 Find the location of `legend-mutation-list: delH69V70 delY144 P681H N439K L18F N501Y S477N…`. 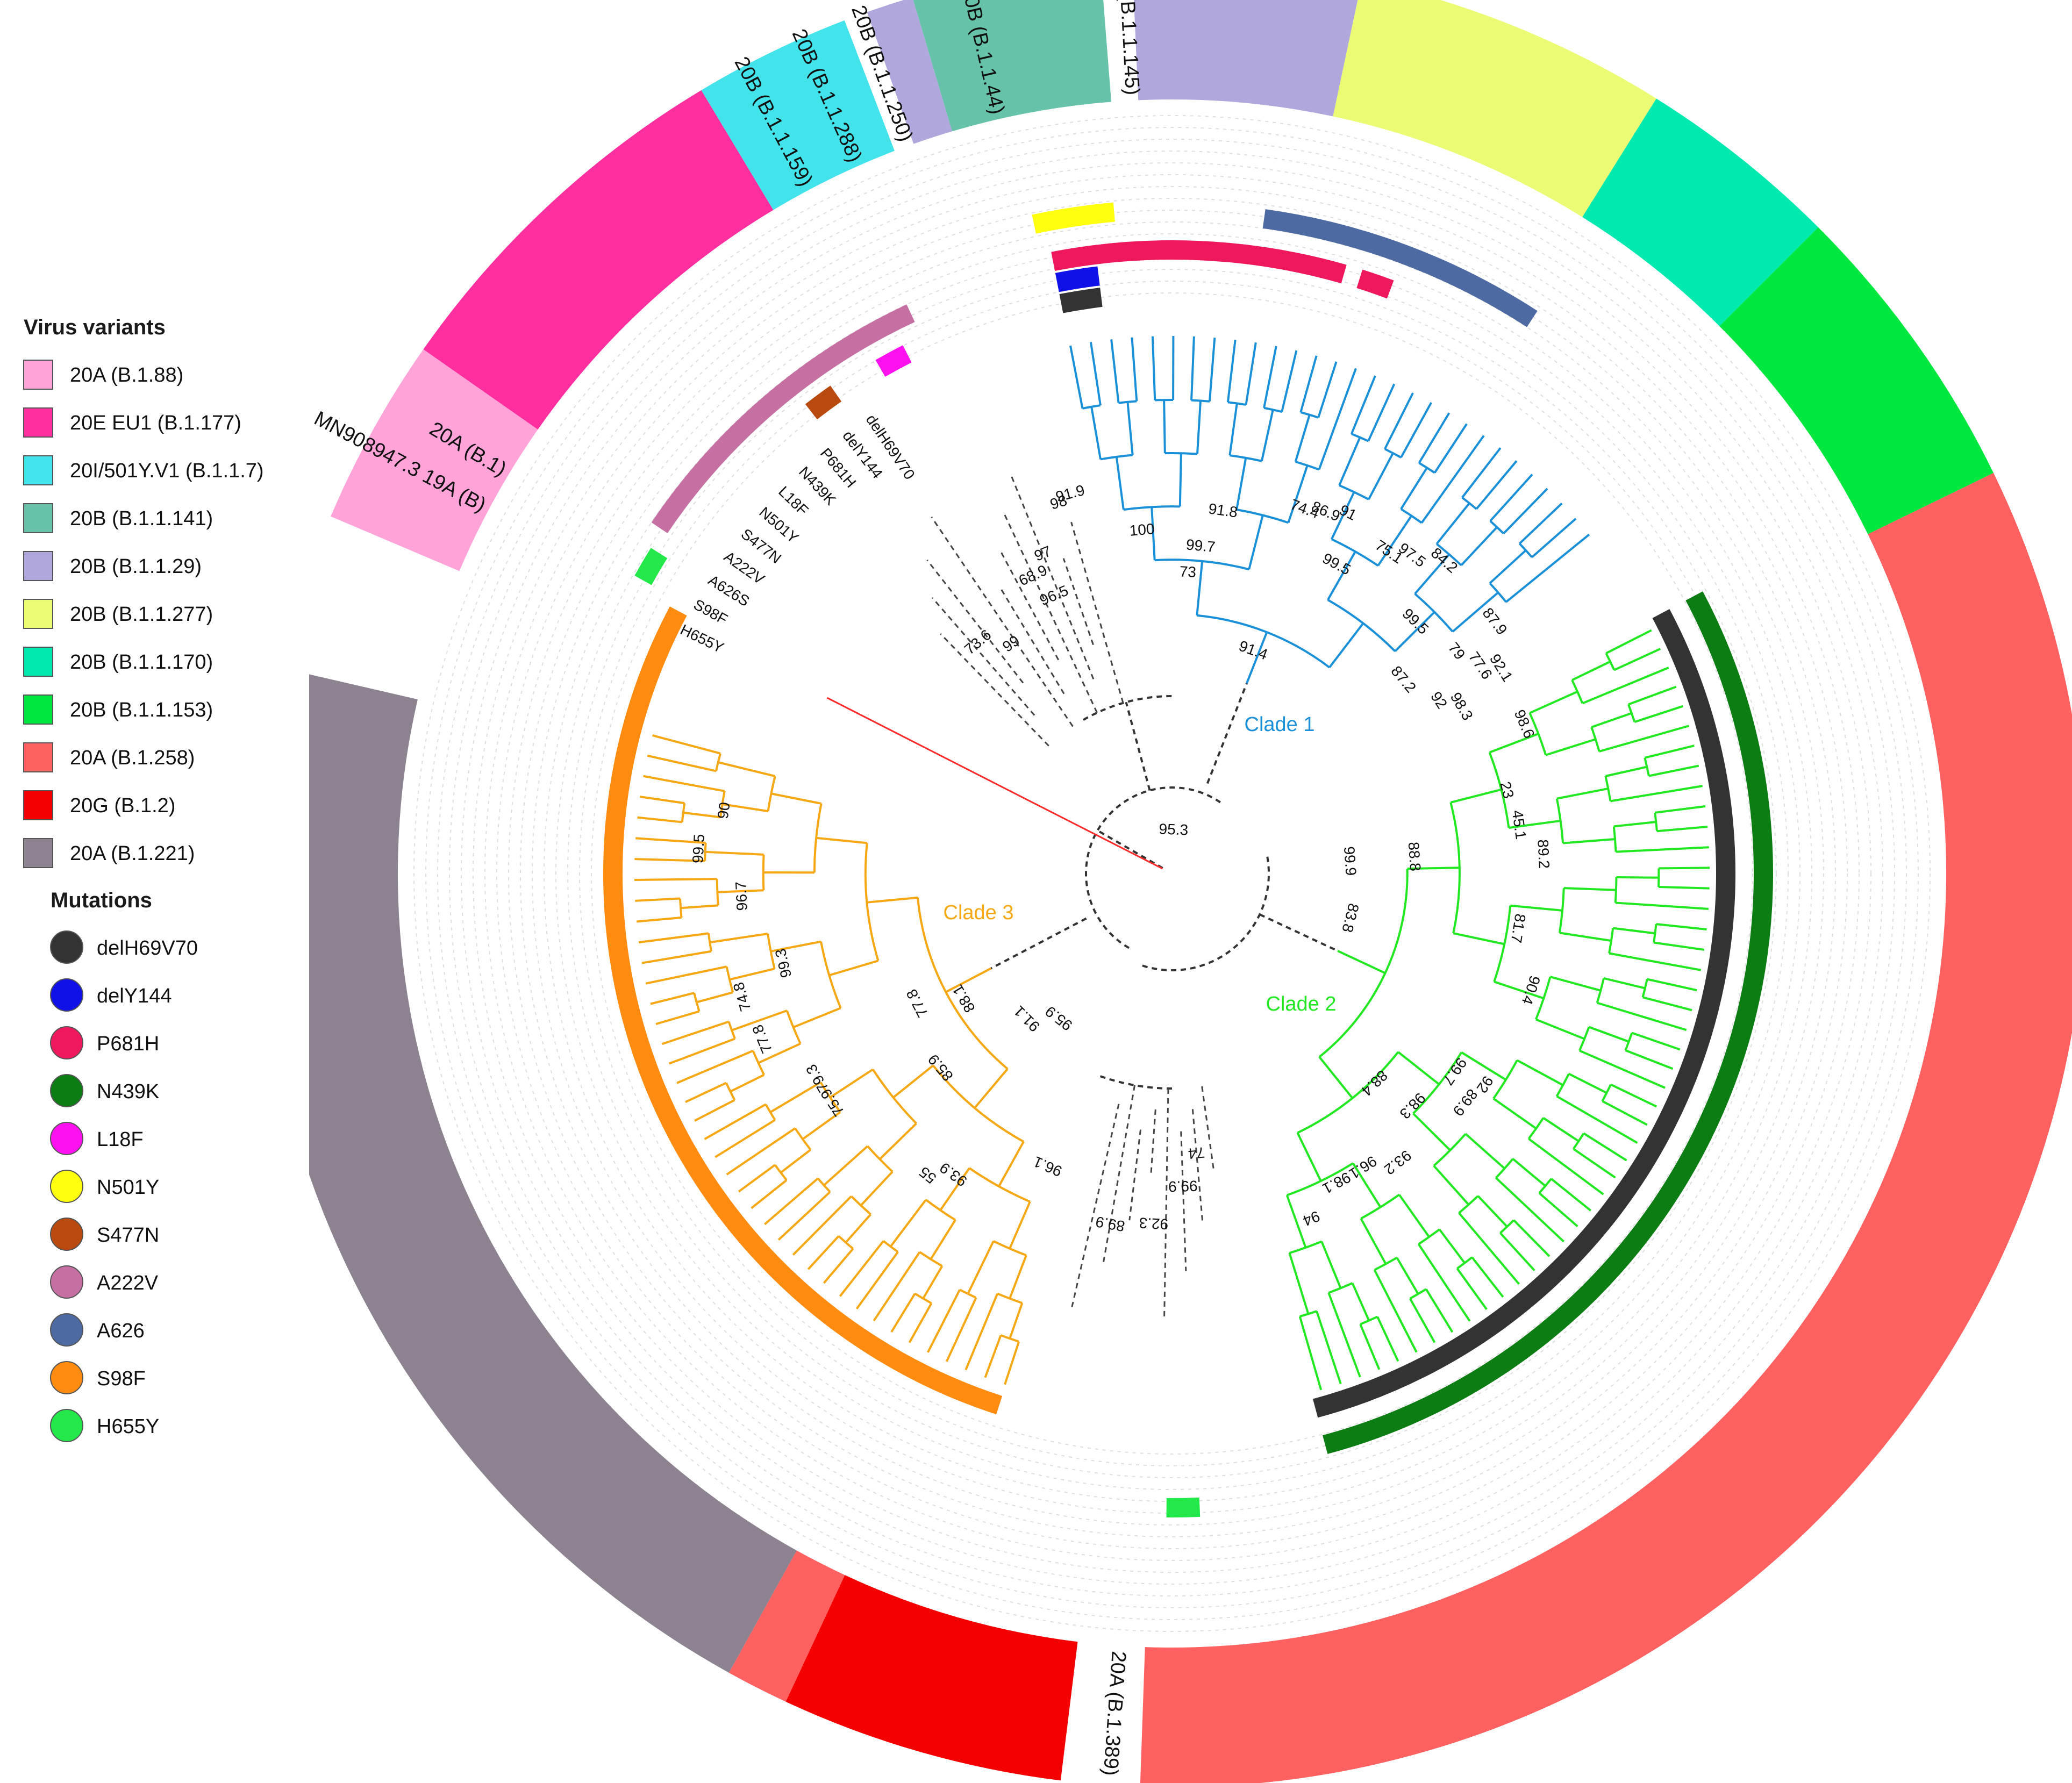

legend-mutation-list: delH69V70 delY144 P681H N439K L18F N501Y S477N… is located at coordinates (124, 1186).